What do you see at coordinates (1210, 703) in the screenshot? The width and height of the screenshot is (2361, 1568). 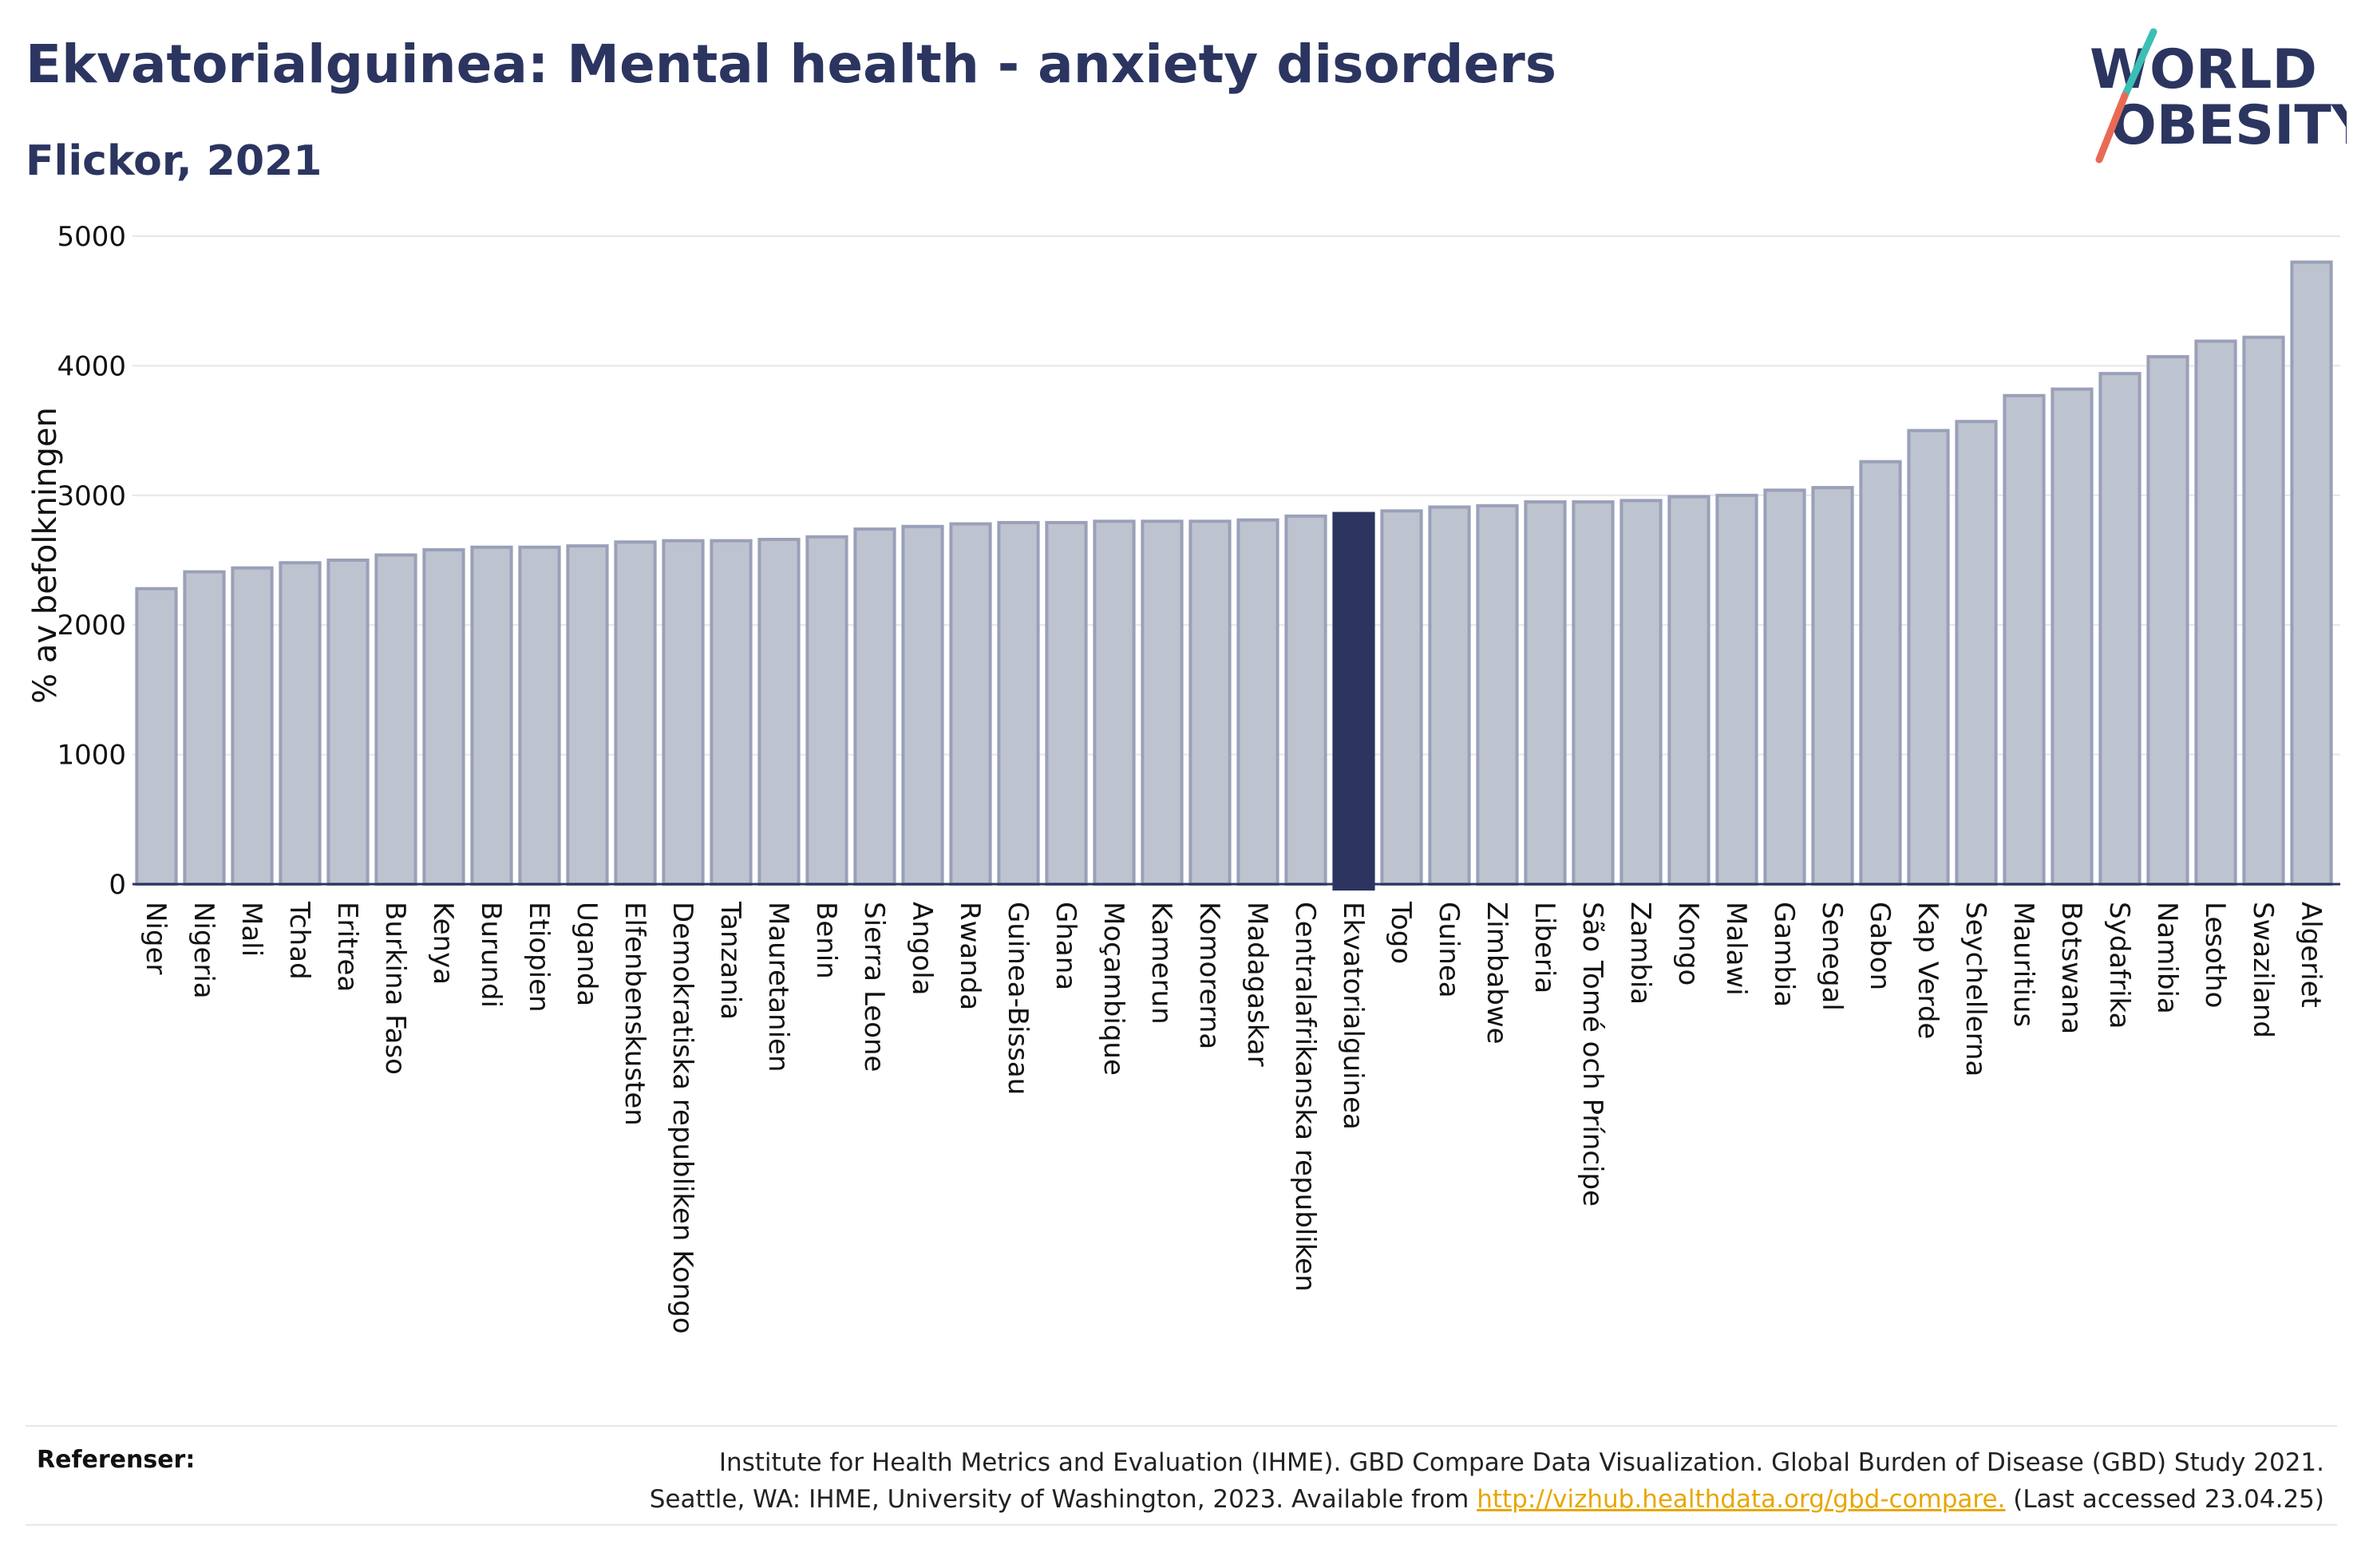 I see `bar-komorerna` at bounding box center [1210, 703].